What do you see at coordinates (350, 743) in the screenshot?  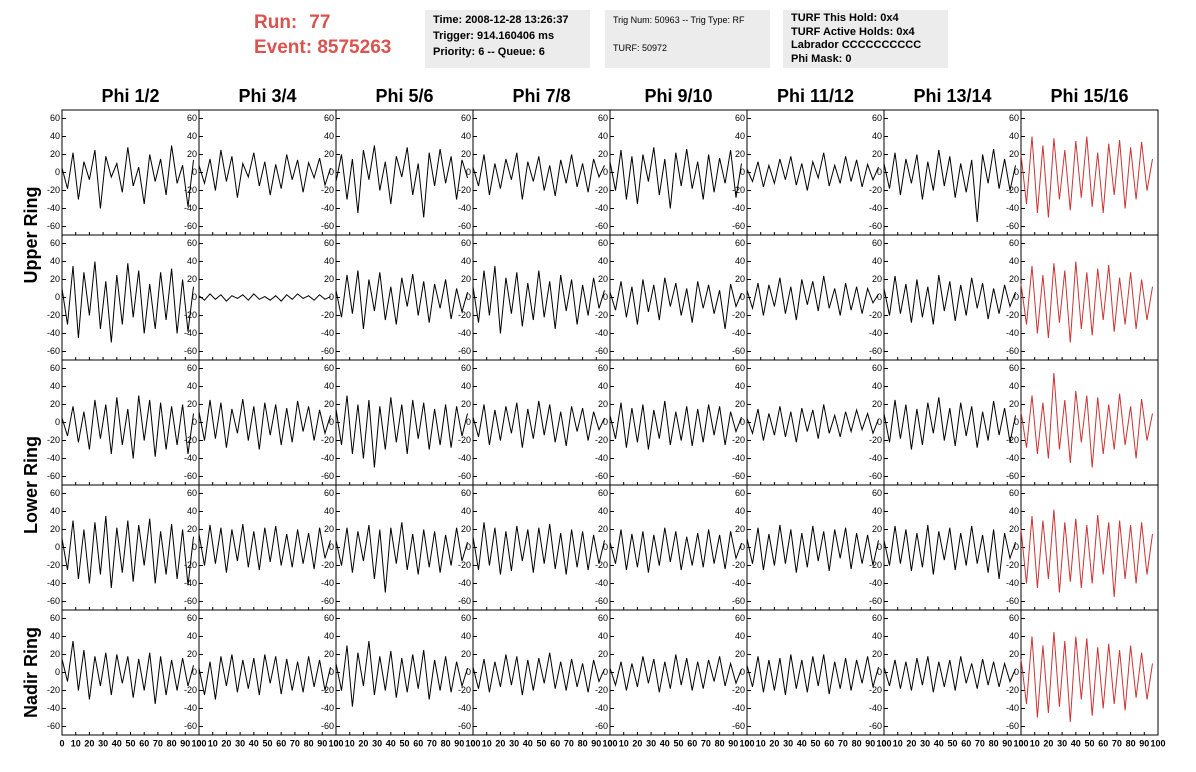 I see `x-tick-label: 10` at bounding box center [350, 743].